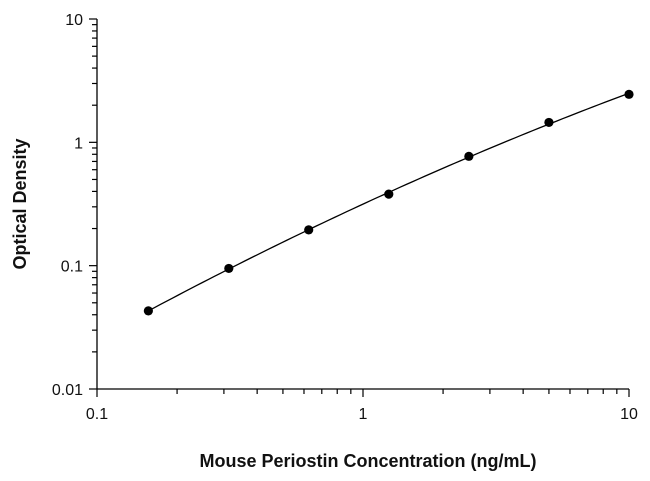 The height and width of the screenshot is (481, 650). What do you see at coordinates (74, 20) in the screenshot?
I see `y-tick-label: 10` at bounding box center [74, 20].